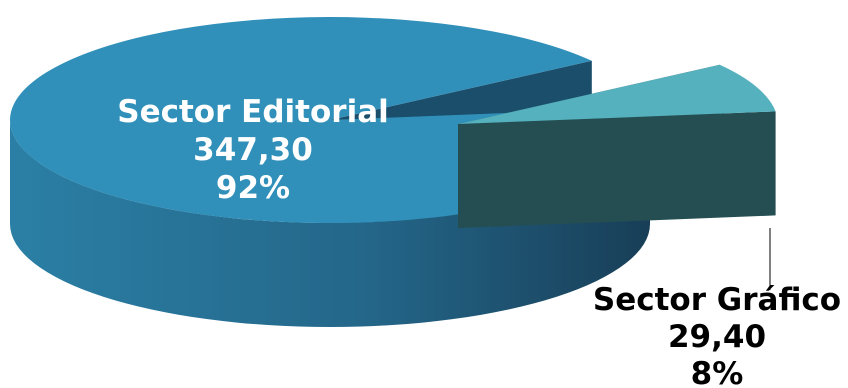  Describe the element at coordinates (717, 300) in the screenshot. I see `slice-label-grafico-name: Sector Gráfico` at that location.